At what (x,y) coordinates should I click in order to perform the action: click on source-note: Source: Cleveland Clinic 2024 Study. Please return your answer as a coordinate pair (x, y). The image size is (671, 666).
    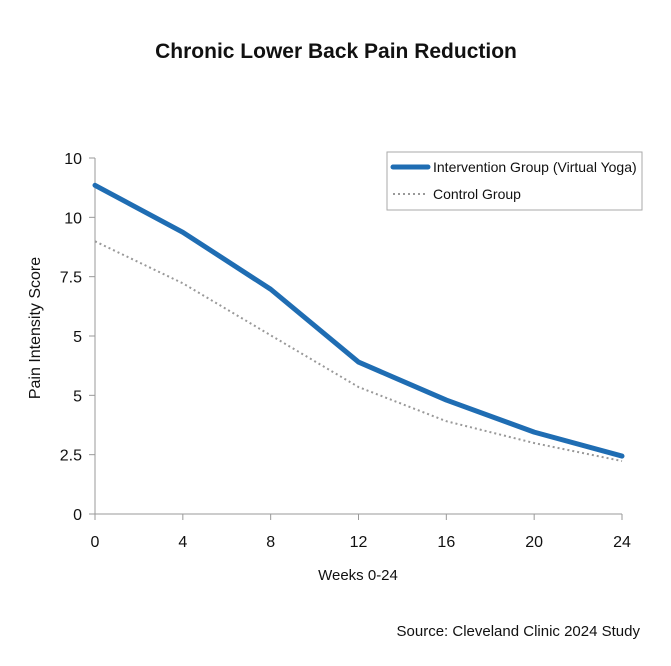
    Looking at the image, I should click on (519, 631).